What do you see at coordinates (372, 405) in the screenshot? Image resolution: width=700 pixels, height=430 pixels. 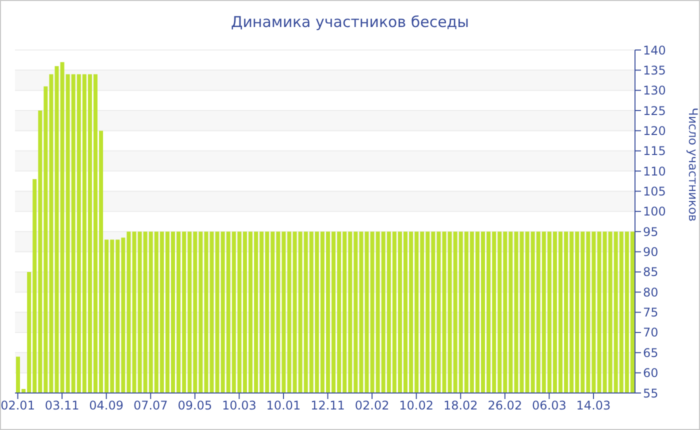 I see `x-tick-label: 02.02` at bounding box center [372, 405].